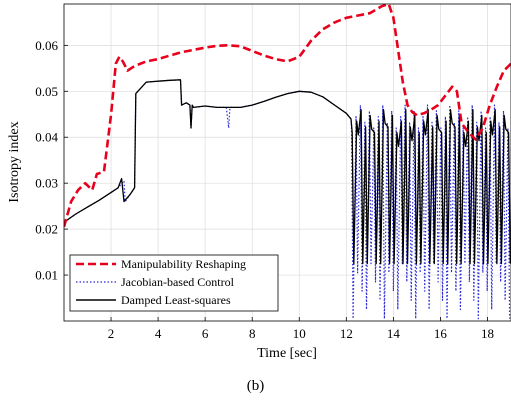 This screenshot has width=511, height=409. I want to click on y-tick-label: 0.06, so click(46, 45).